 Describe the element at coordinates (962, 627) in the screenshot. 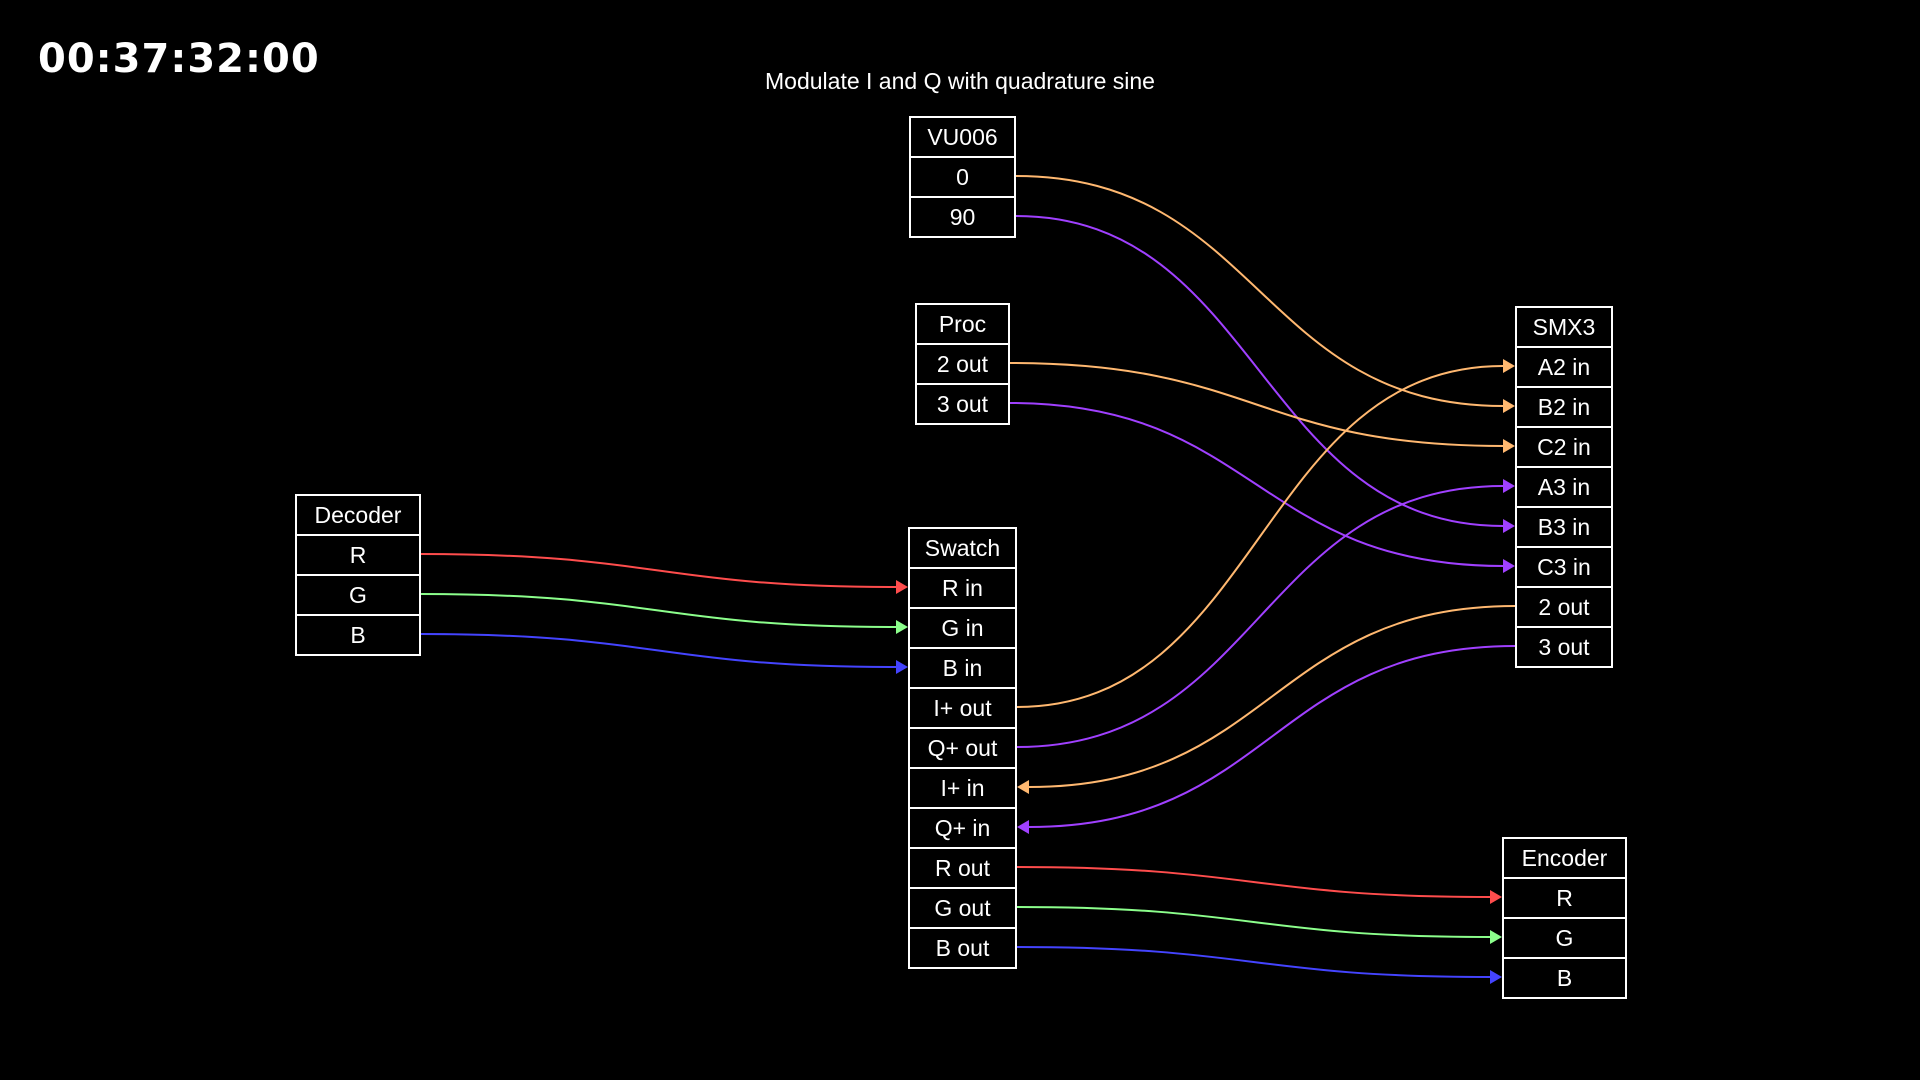

I see `swatch-port-g-in: G in` at that location.